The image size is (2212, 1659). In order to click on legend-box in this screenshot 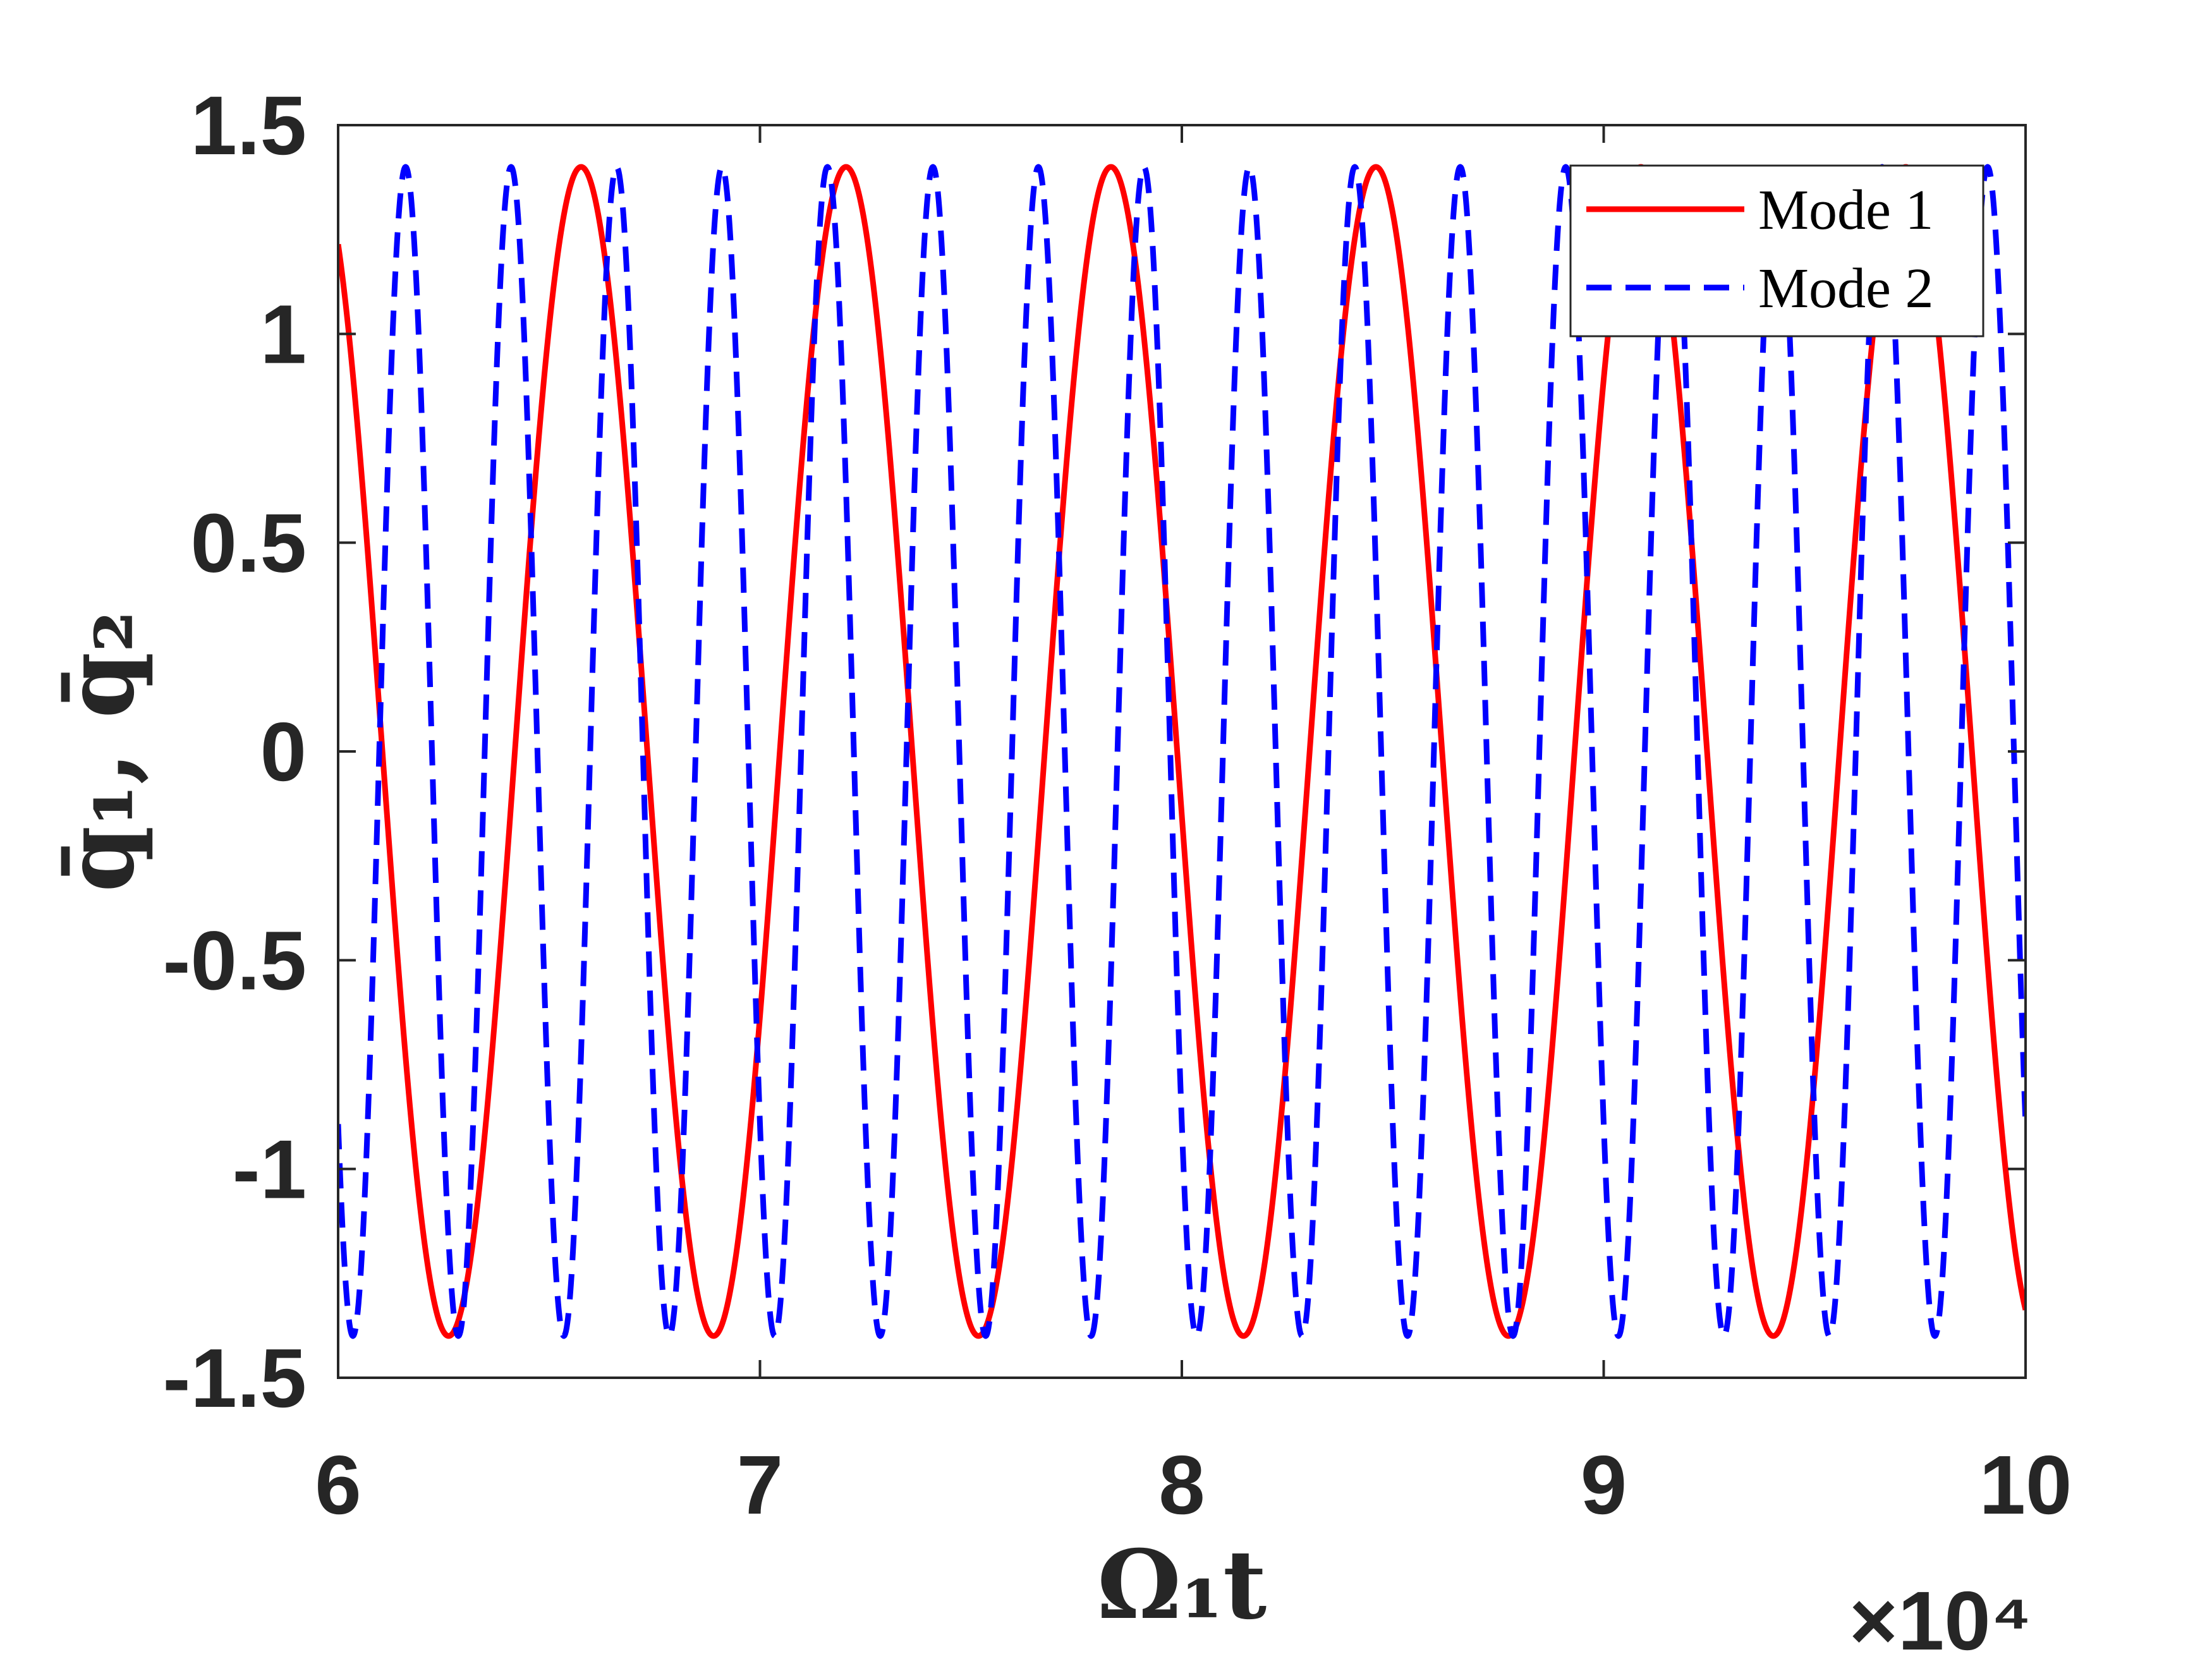, I will do `click(1776, 251)`.